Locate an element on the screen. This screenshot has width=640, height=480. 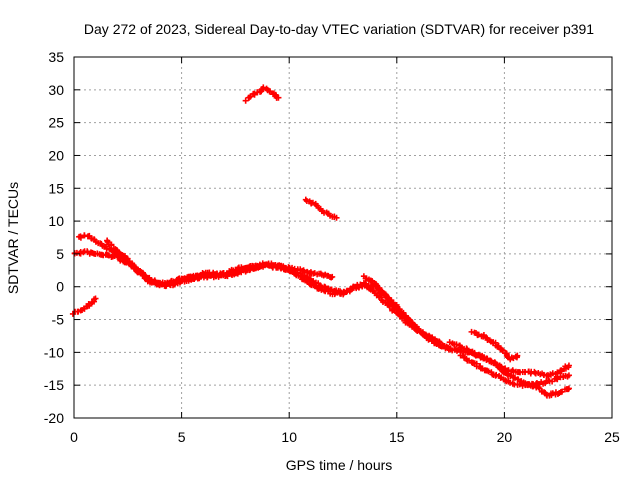
x-tick-label: 10 is located at coordinates (289, 437).